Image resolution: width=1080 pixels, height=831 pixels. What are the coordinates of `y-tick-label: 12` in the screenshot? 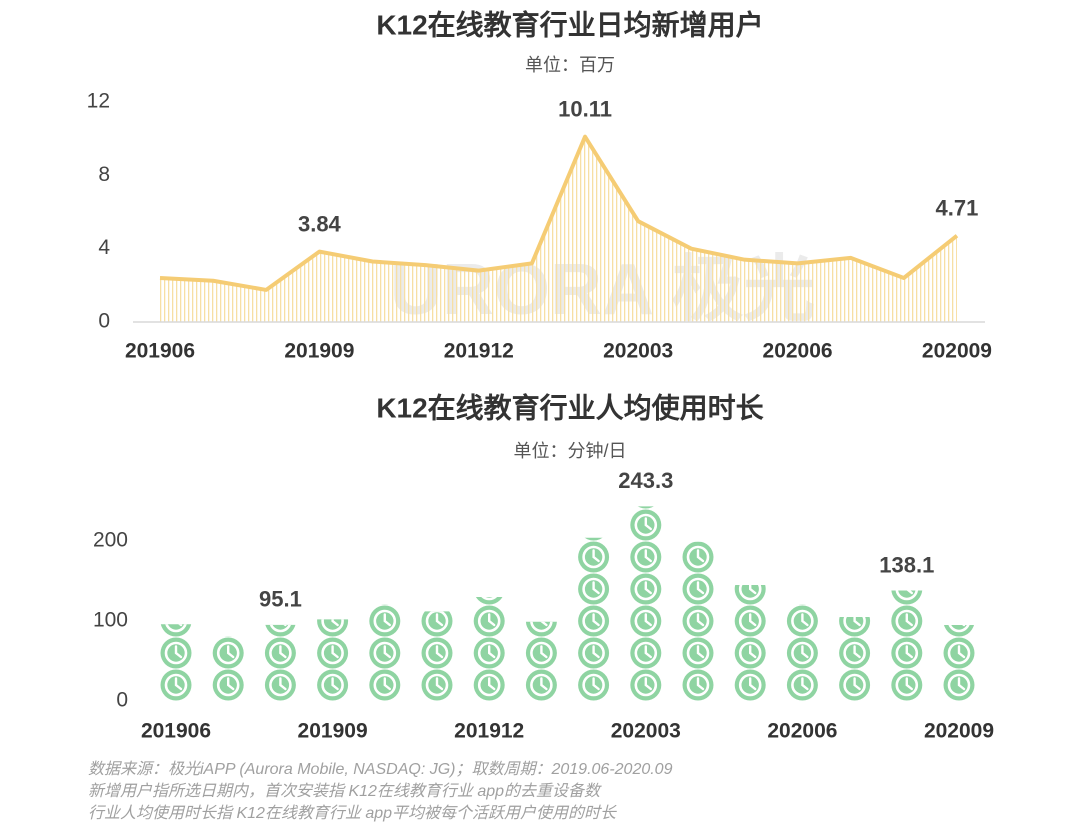 It's located at (98, 101).